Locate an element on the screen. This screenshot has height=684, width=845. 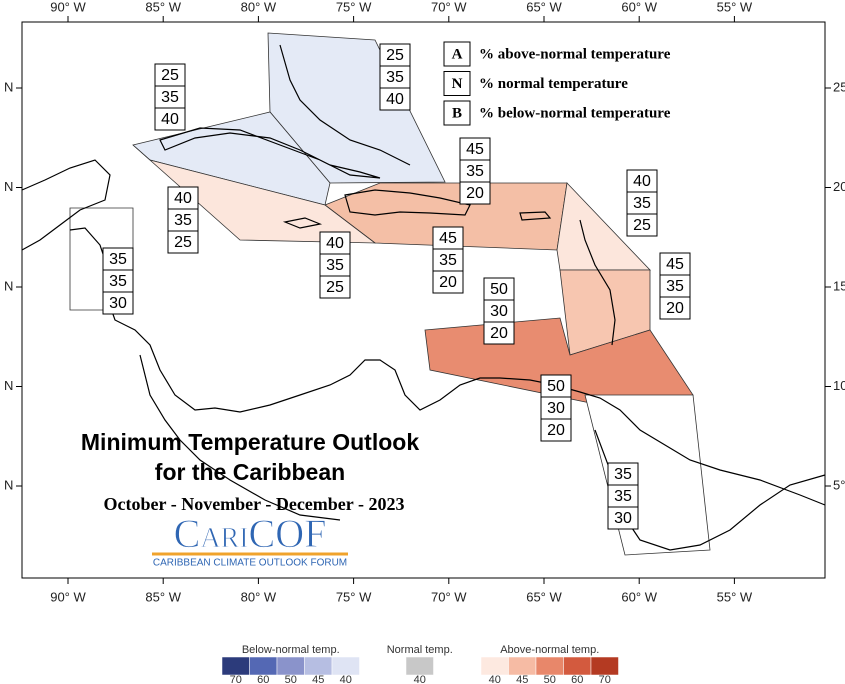
logo-tagline: CARIBBEAN CLIMATE OUTLOOK FORUM is located at coordinates (250, 563).